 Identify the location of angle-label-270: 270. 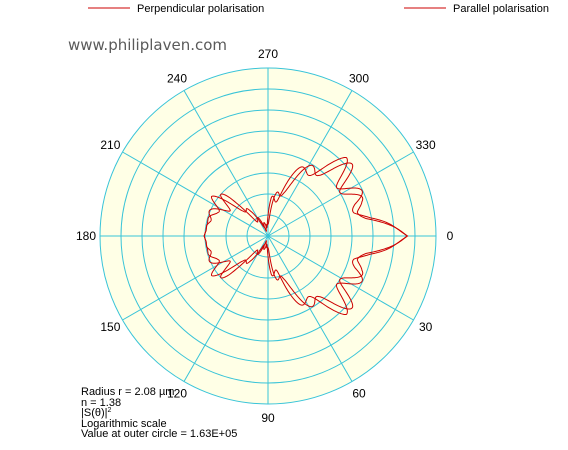
(268, 54).